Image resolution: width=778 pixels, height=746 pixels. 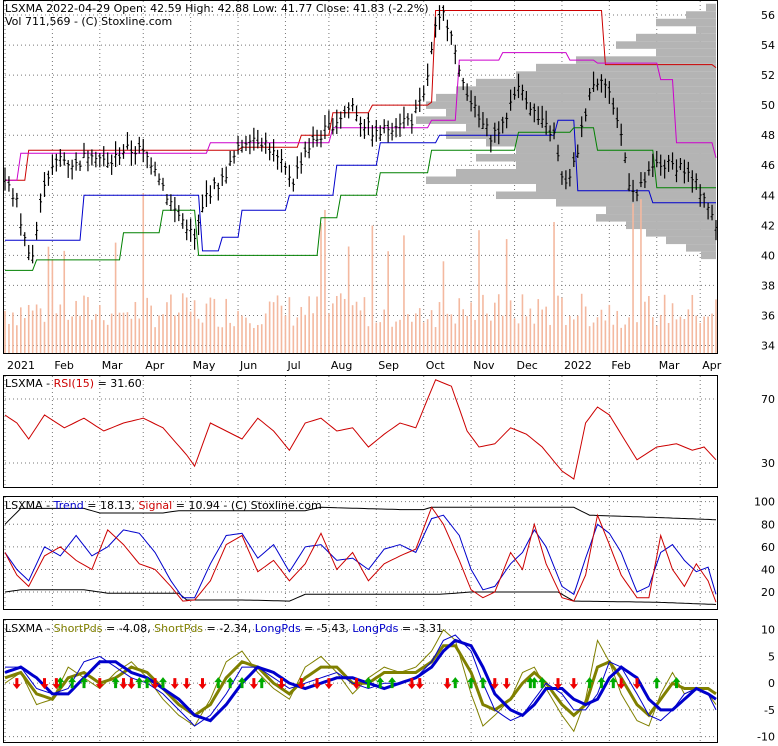 What do you see at coordinates (768, 524) in the screenshot?
I see `y-tick-label: 80` at bounding box center [768, 524].